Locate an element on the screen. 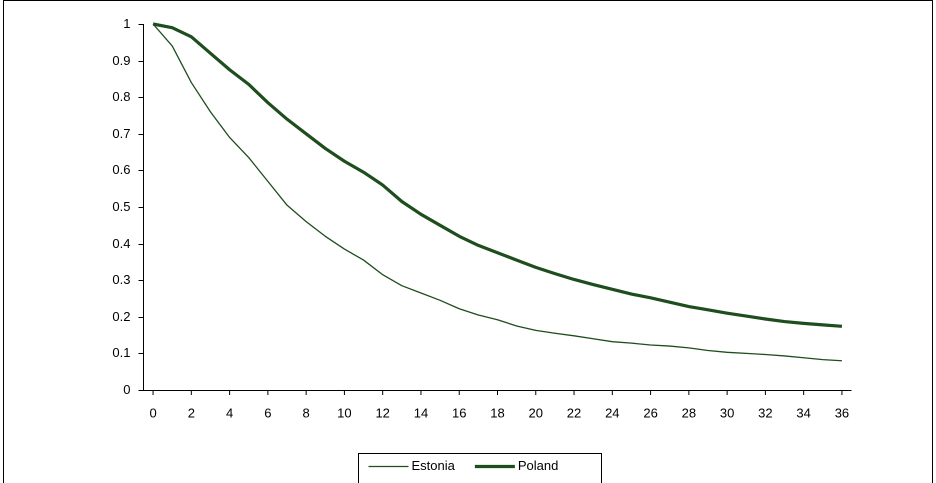  y-tick-label: 0.2 is located at coordinates (121, 316).